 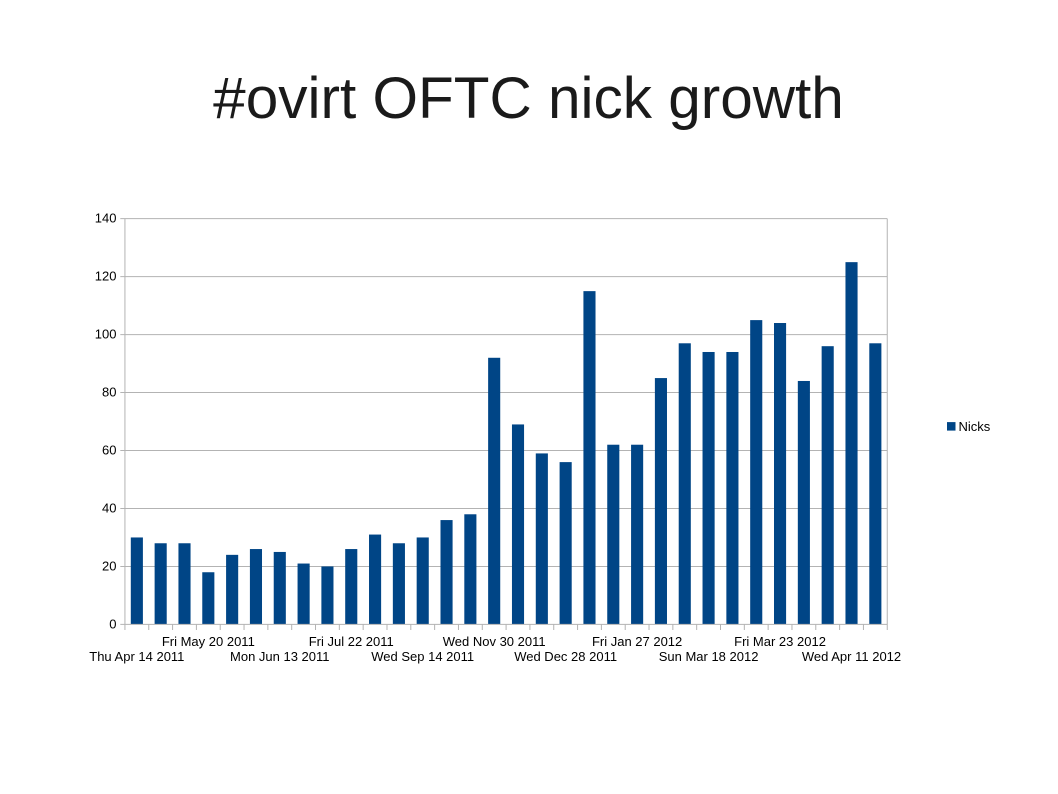 I want to click on svg-text: Wed Apr 11 2012, so click(x=851, y=656).